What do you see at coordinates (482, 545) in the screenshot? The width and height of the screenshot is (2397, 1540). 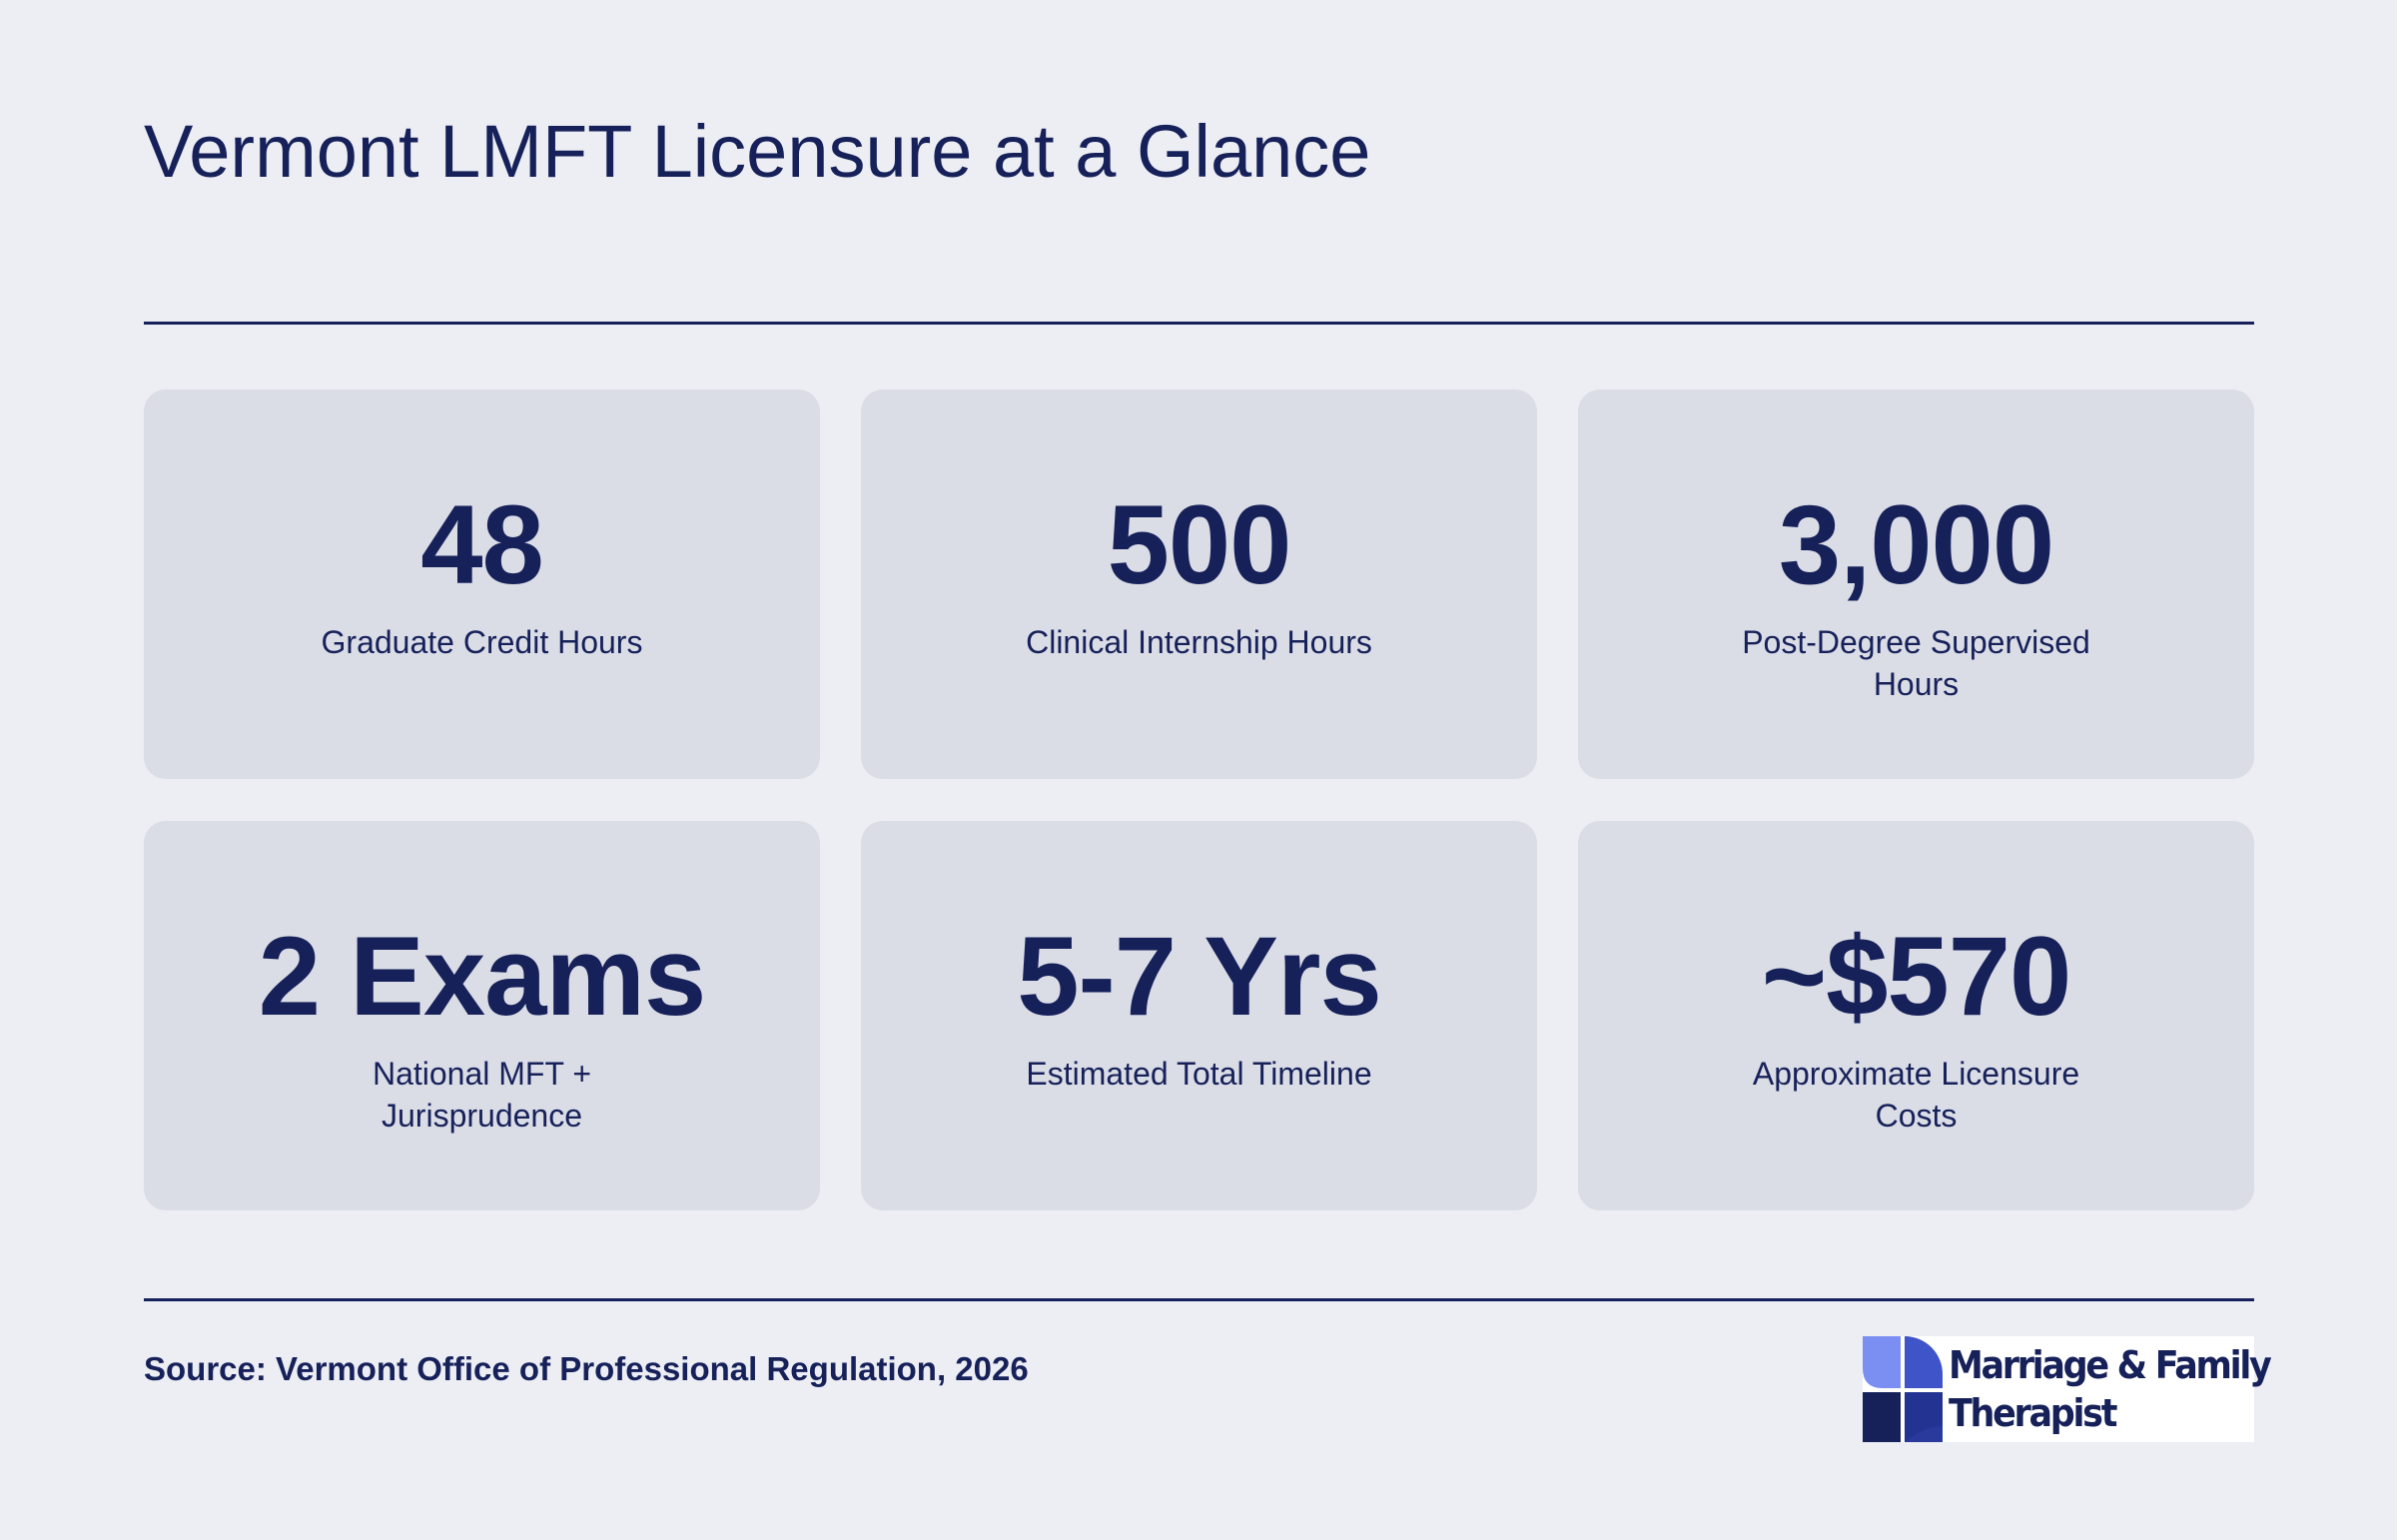 I see `stat-value: 48` at bounding box center [482, 545].